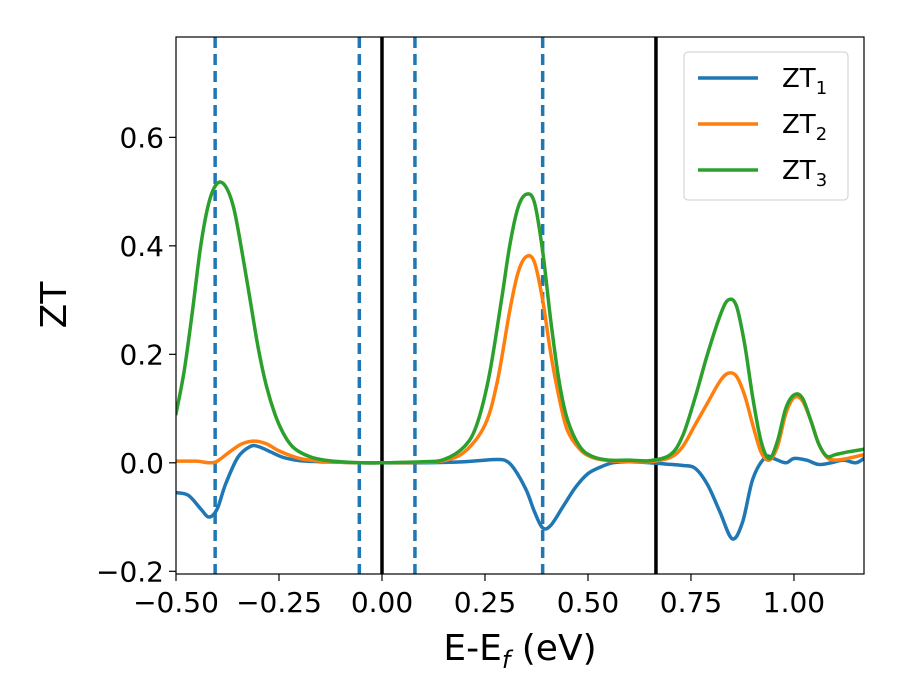 The image size is (900, 700). Describe the element at coordinates (794, 602) in the screenshot. I see `x-tick-label: 1.00` at that location.